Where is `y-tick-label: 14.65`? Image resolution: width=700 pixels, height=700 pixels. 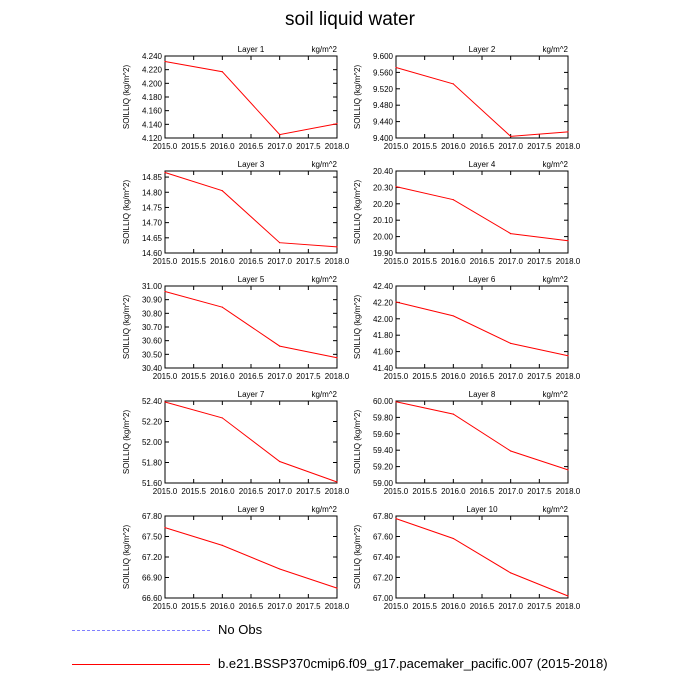
y-tick-label: 14.65 is located at coordinates (152, 238).